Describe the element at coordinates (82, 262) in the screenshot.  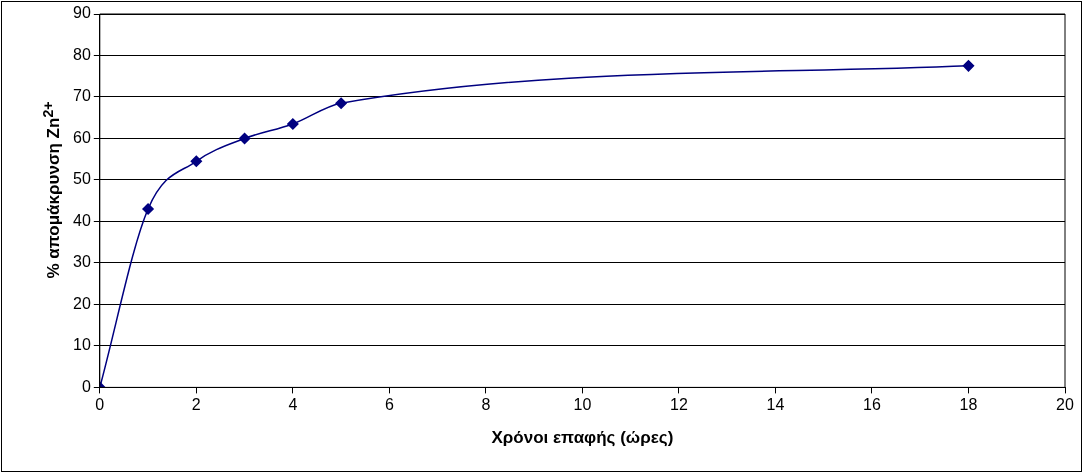
I see `y-tick-label: 30` at that location.